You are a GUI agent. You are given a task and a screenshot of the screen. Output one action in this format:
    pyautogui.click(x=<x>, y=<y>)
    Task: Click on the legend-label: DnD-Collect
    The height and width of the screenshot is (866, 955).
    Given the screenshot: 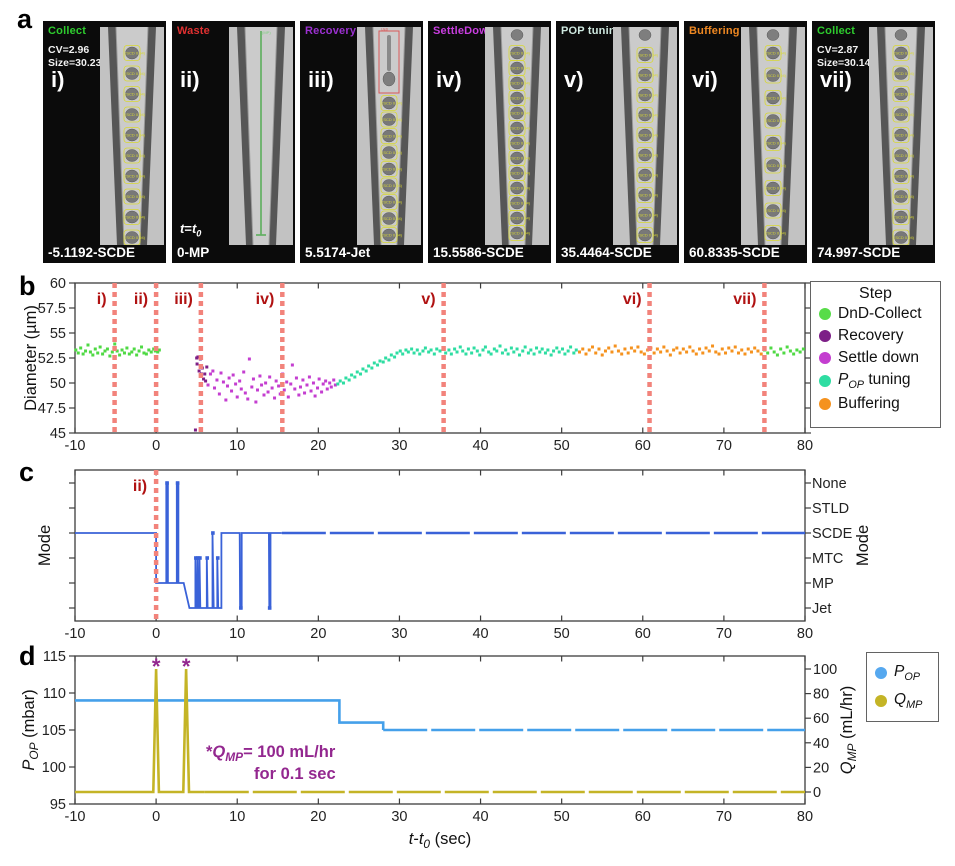 What is the action you would take?
    pyautogui.click(x=880, y=313)
    